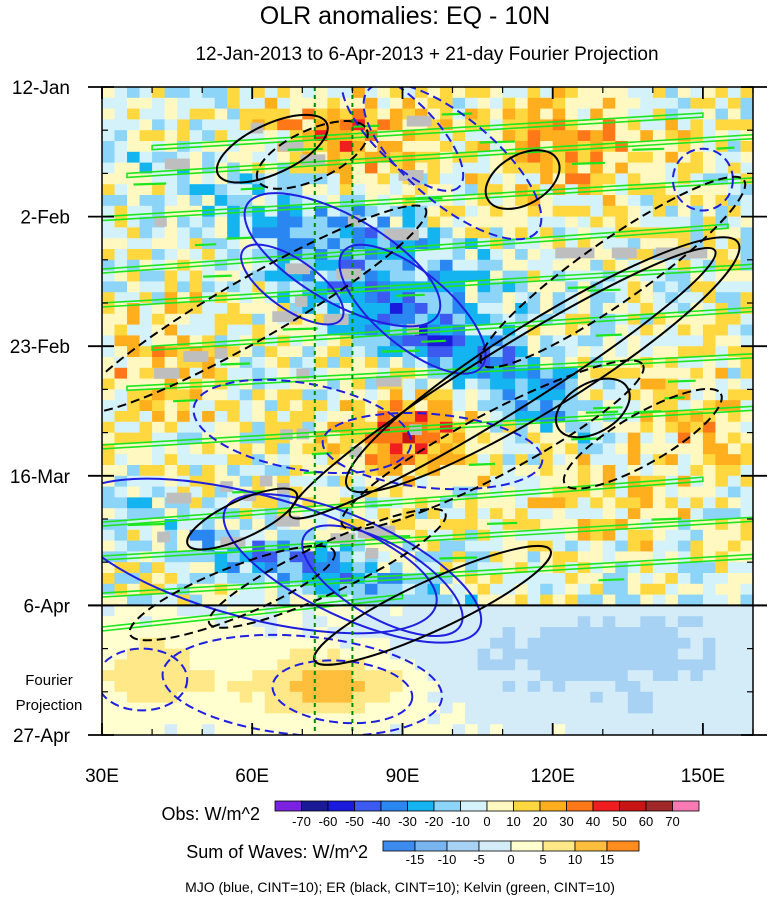 Image resolution: width=770 pixels, height=900 pixels. I want to click on kelvin-segment, so click(300, 329).